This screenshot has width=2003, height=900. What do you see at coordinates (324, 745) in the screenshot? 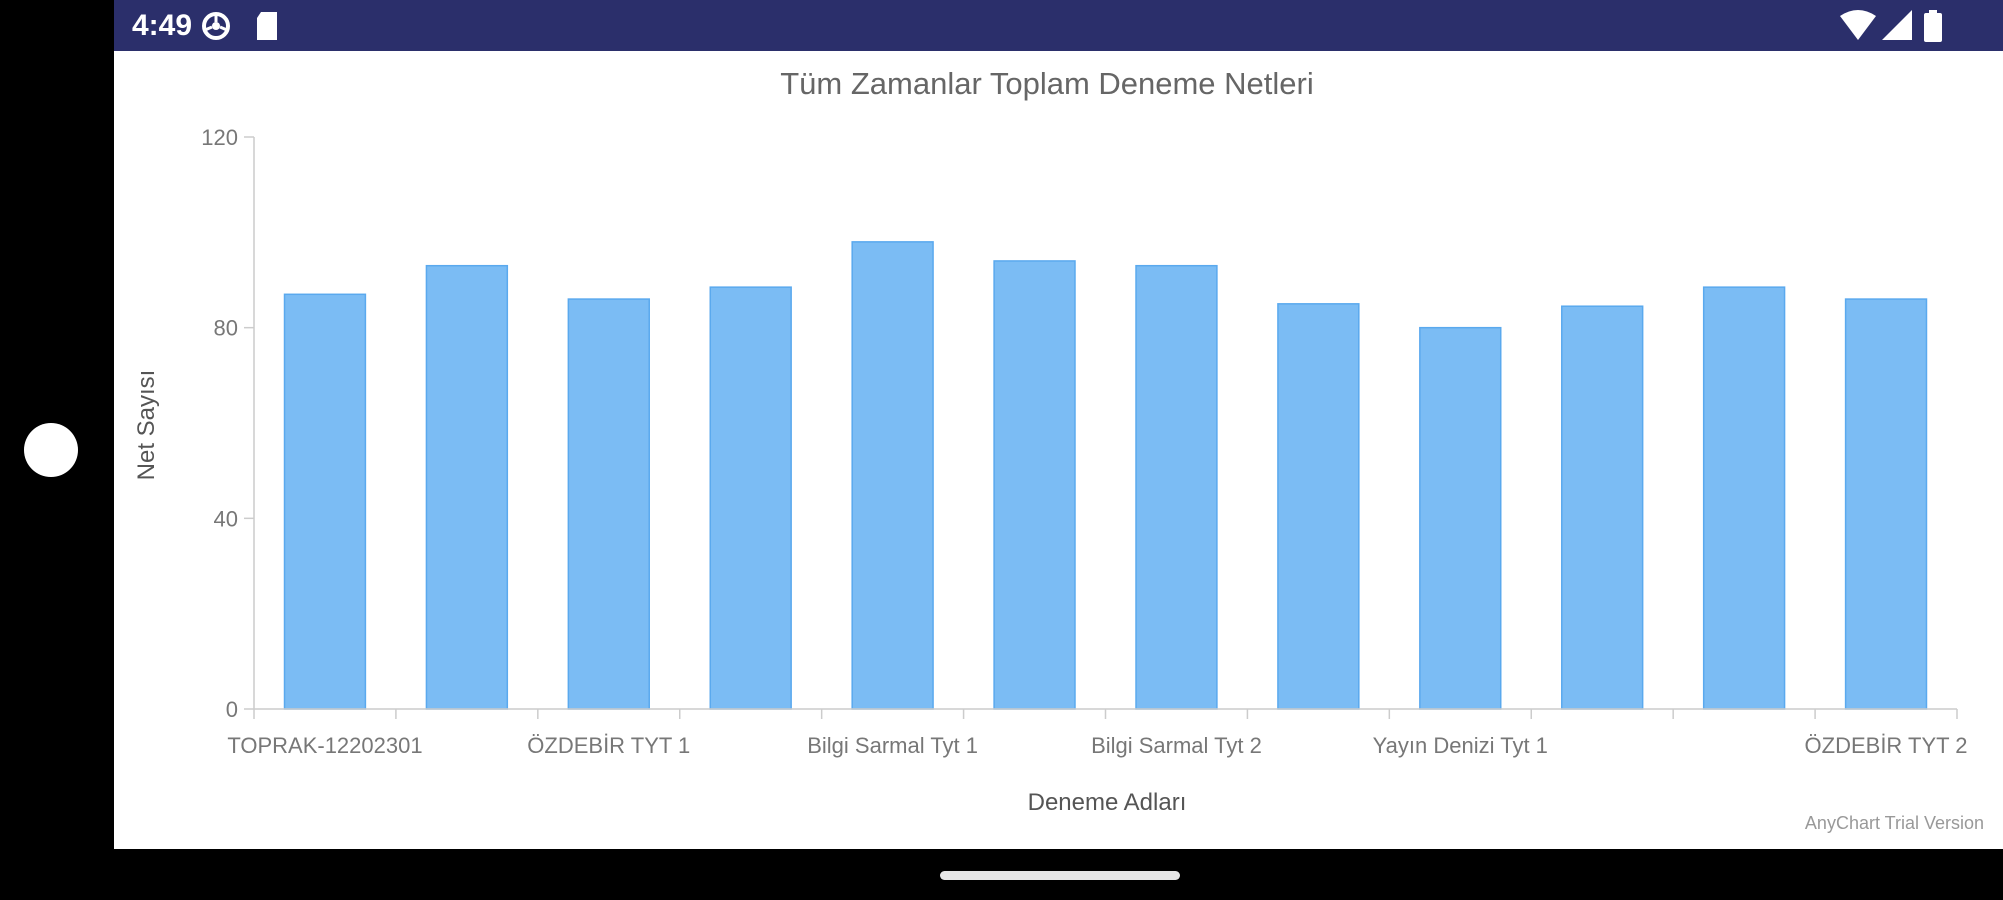
I see `x-tick-label: TOPRAK-12202301` at bounding box center [324, 745].